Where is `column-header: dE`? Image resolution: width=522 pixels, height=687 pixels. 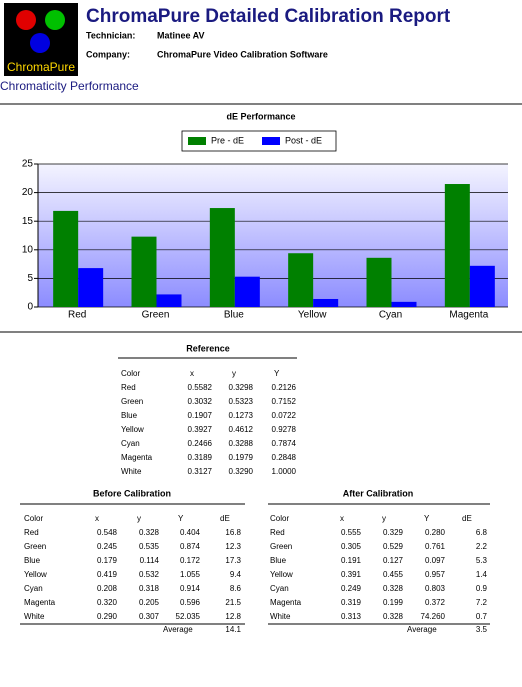
column-header: dE is located at coordinates (225, 518).